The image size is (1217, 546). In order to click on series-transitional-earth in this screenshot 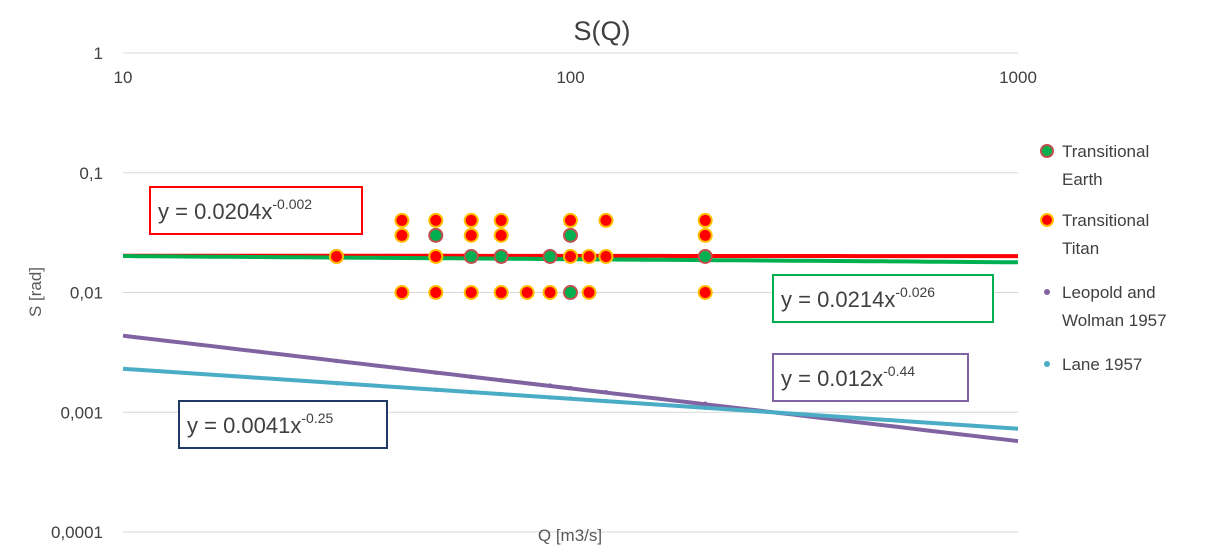, I will do `click(521, 263)`.